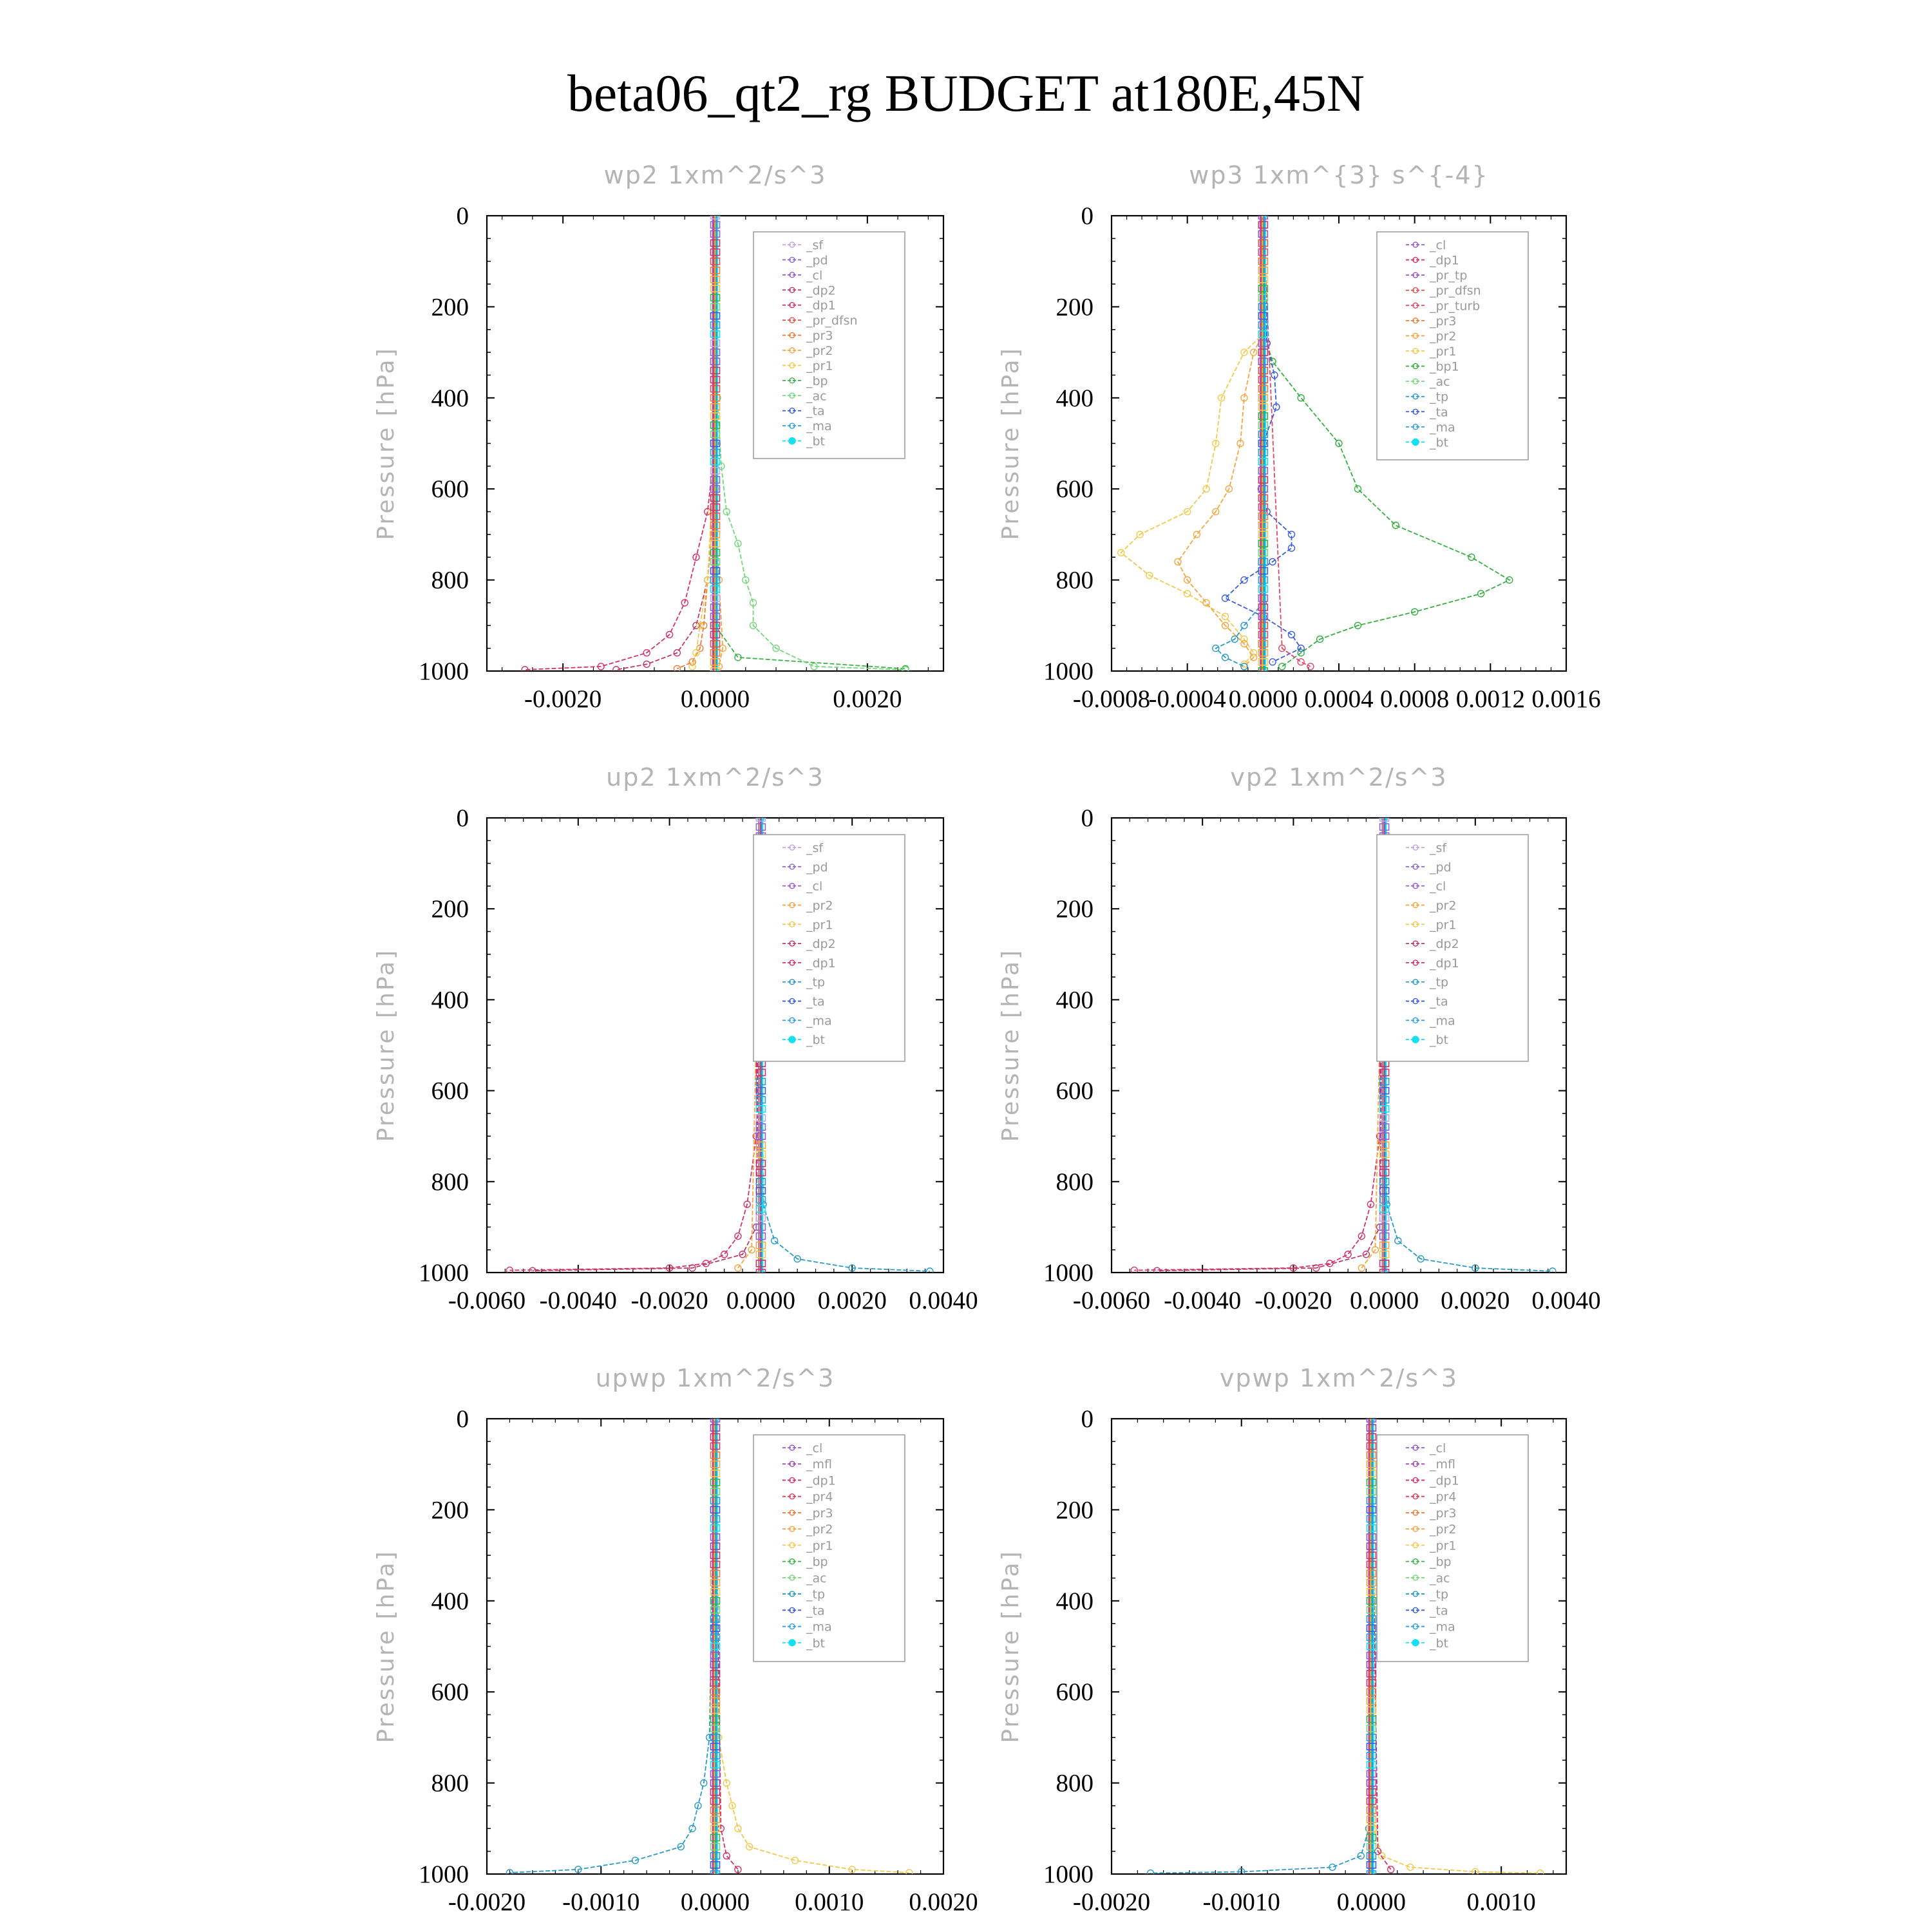 The width and height of the screenshot is (1932, 1932). Describe the element at coordinates (716, 175) in the screenshot. I see `panel-title: wp2 1xm^2/s^3` at that location.